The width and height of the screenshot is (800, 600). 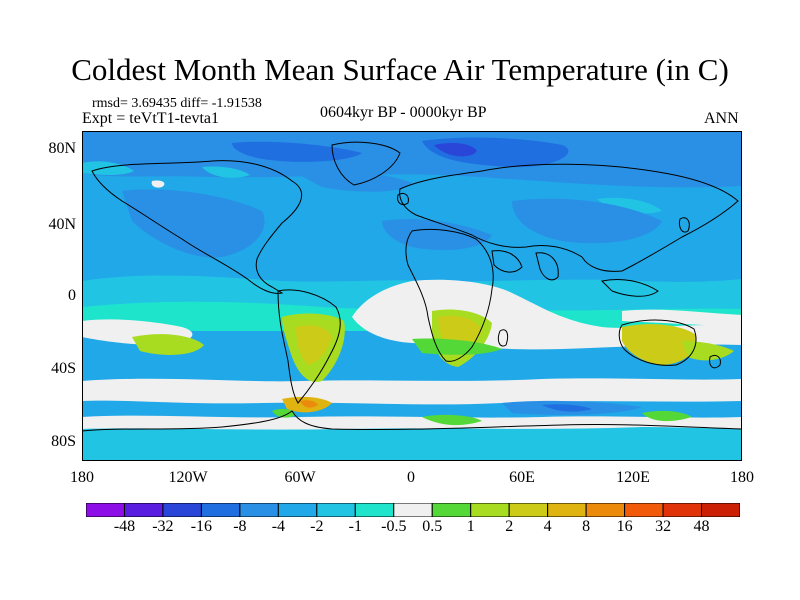 I want to click on colorbar-tick-label: -0.5, so click(x=394, y=526).